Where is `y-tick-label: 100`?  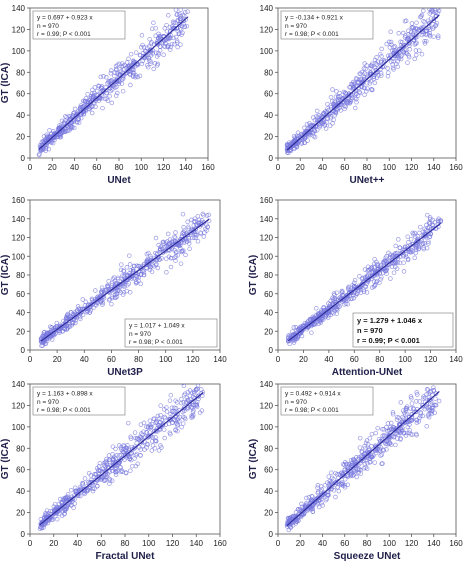
y-tick-label: 100 is located at coordinates (19, 427).